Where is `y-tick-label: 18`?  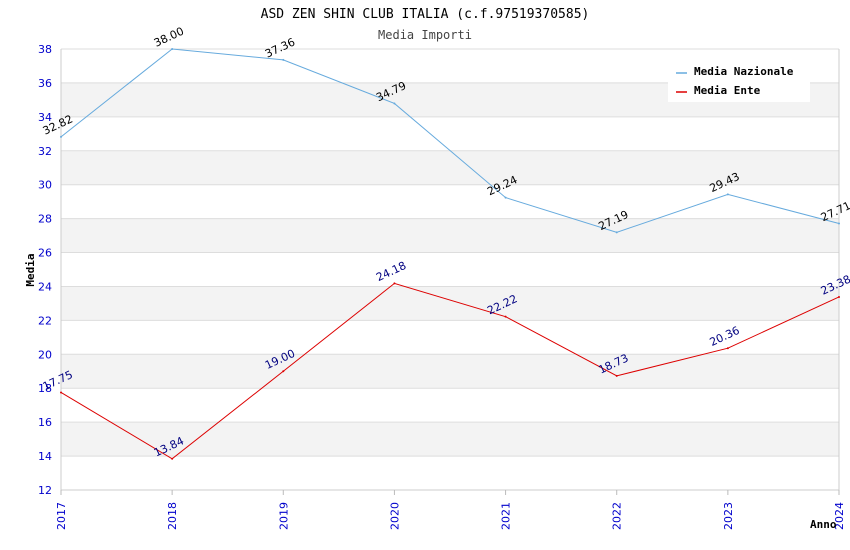
y-tick-label: 18 is located at coordinates (45, 388).